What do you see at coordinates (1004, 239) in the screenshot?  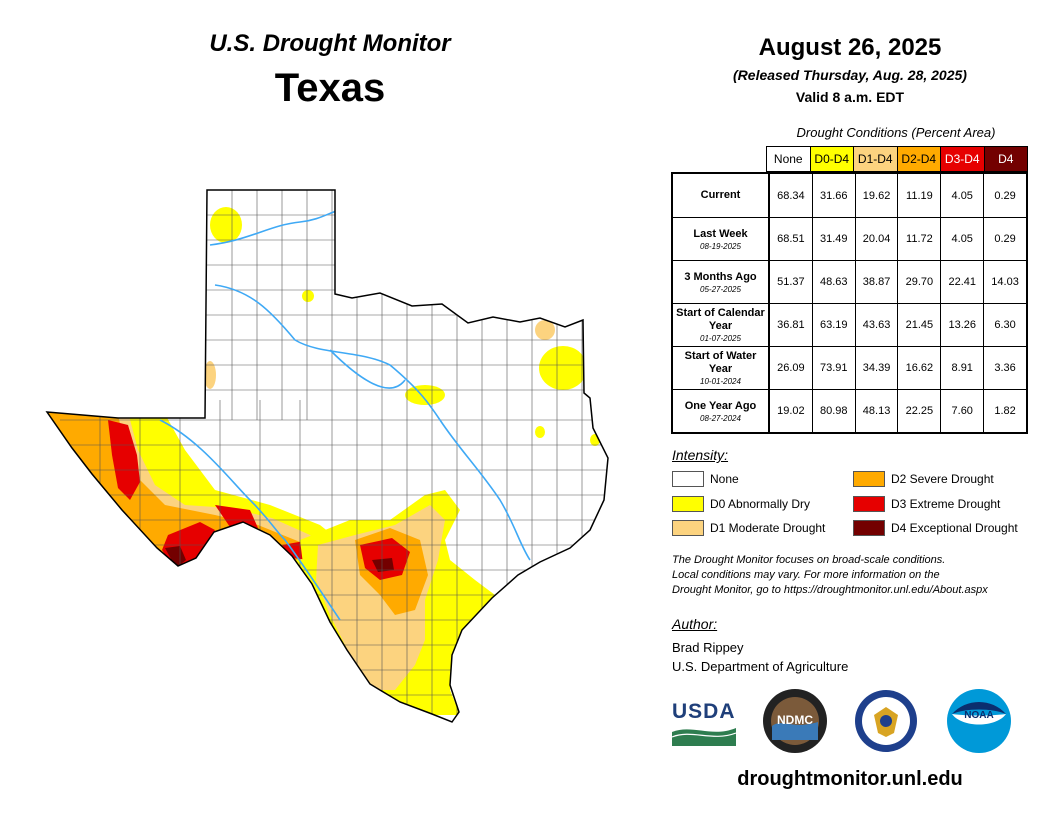 I see `table-cell: 0.29` at bounding box center [1004, 239].